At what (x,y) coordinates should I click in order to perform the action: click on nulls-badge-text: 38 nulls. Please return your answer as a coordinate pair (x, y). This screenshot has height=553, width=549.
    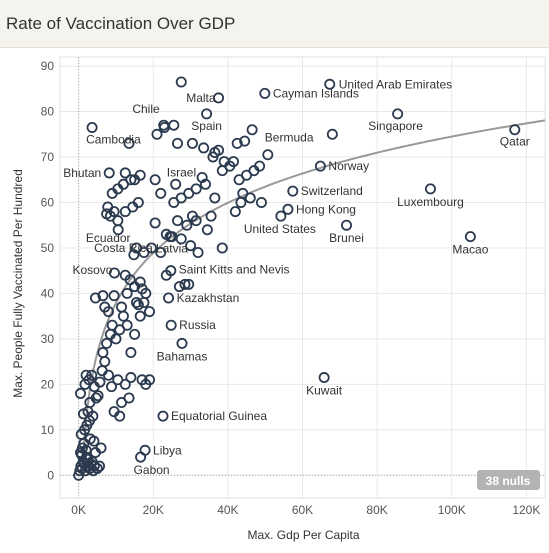
    Looking at the image, I should click on (508, 481).